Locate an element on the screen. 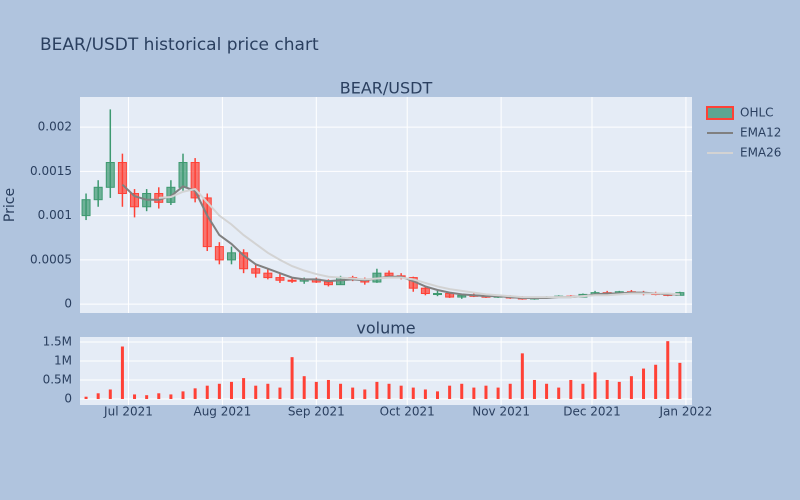 The width and height of the screenshot is (800, 500). chart-title: BEAR/USDT is located at coordinates (386, 88).